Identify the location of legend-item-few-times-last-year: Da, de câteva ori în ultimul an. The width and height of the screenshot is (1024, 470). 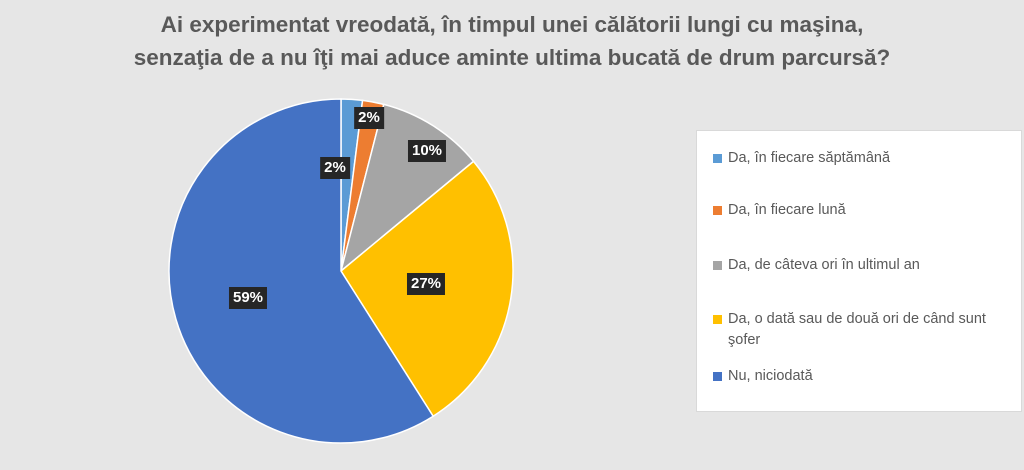
(863, 265).